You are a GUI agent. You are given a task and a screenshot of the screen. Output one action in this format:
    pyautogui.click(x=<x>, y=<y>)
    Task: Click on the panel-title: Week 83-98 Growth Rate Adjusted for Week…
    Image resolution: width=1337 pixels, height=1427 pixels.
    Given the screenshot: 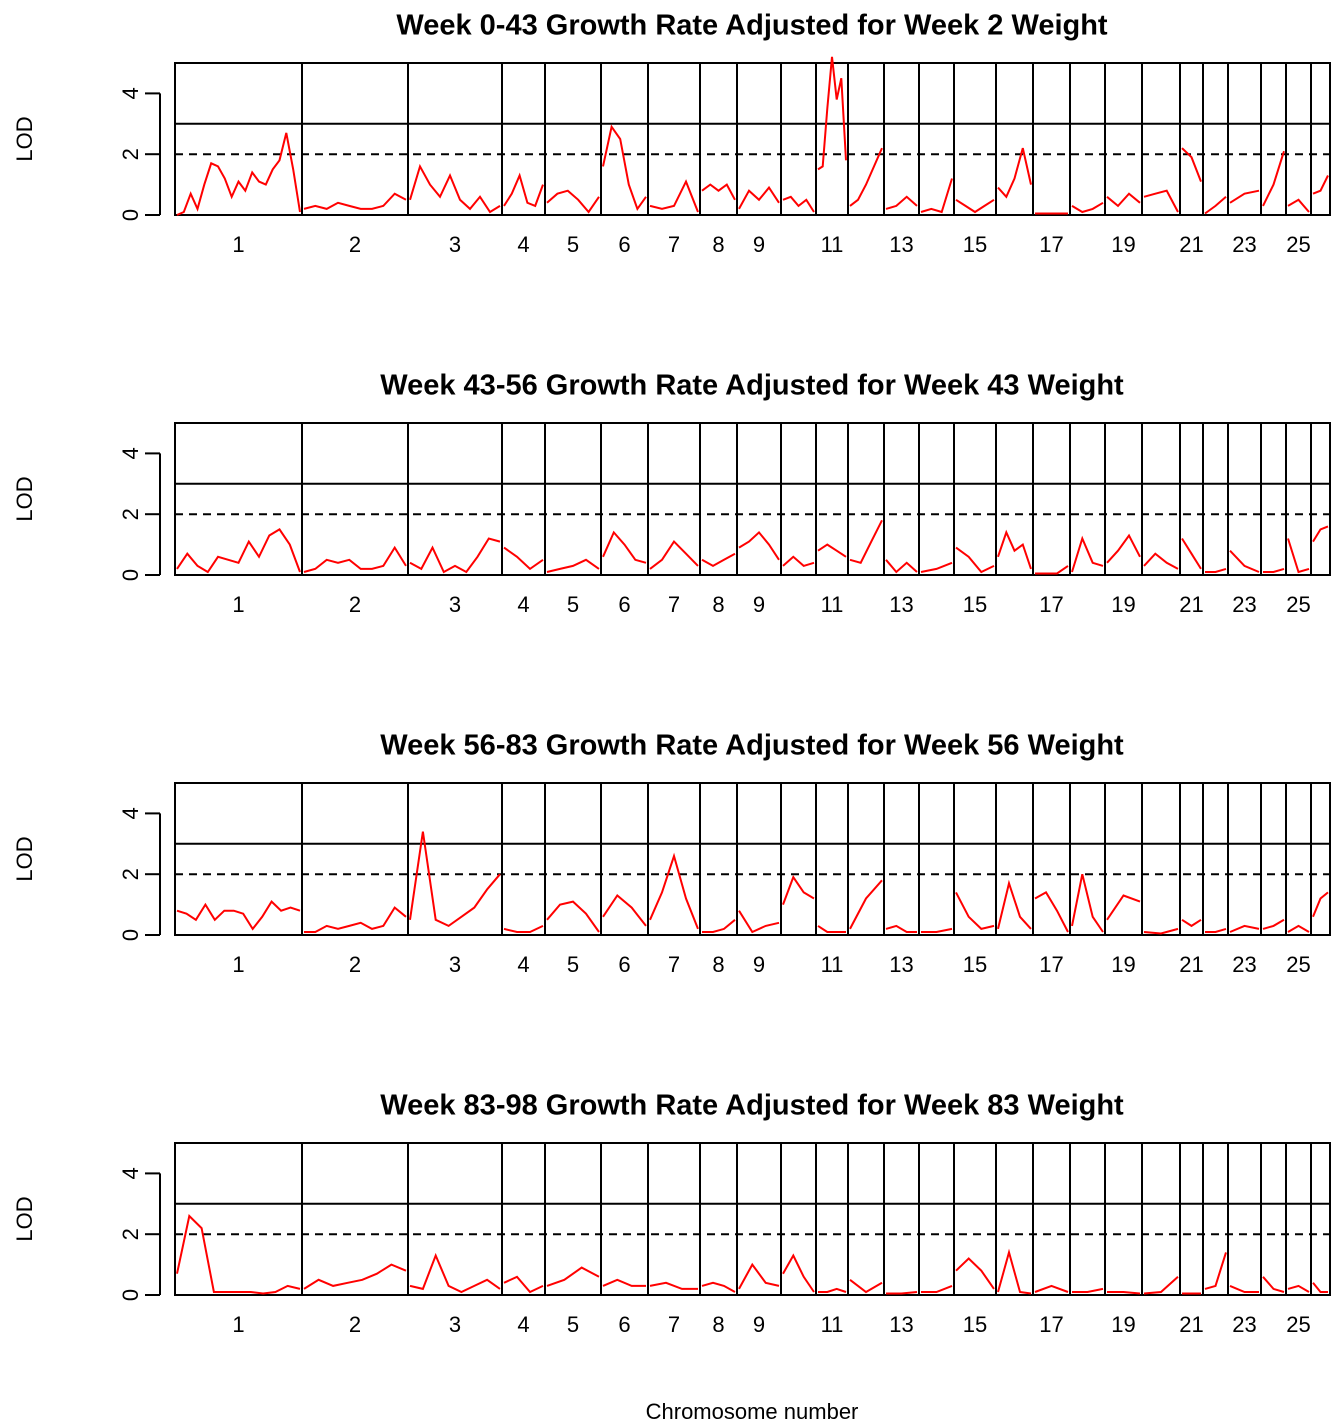 What is the action you would take?
    pyautogui.click(x=752, y=1106)
    